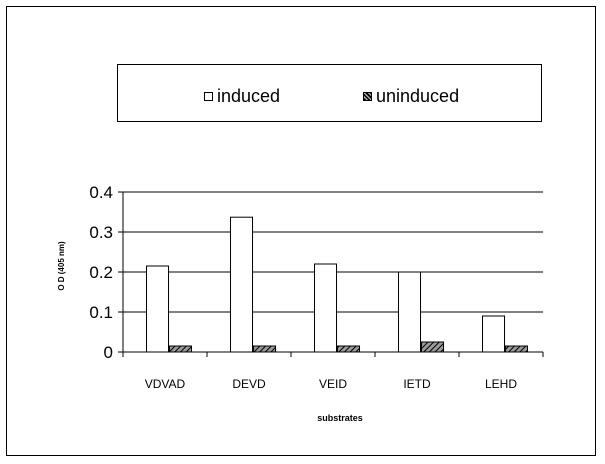 The height and width of the screenshot is (464, 605). I want to click on y-axis-label: O D (405 nm), so click(61, 266).